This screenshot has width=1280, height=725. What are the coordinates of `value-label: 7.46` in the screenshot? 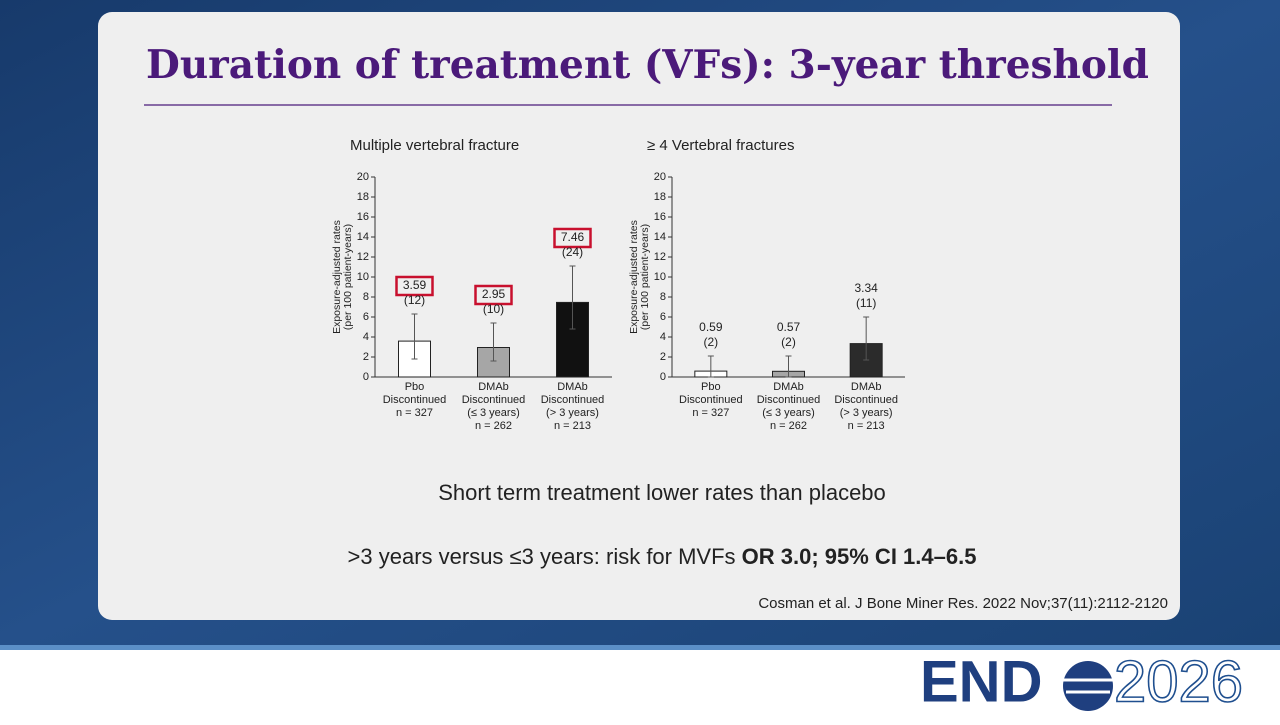 It's located at (573, 237).